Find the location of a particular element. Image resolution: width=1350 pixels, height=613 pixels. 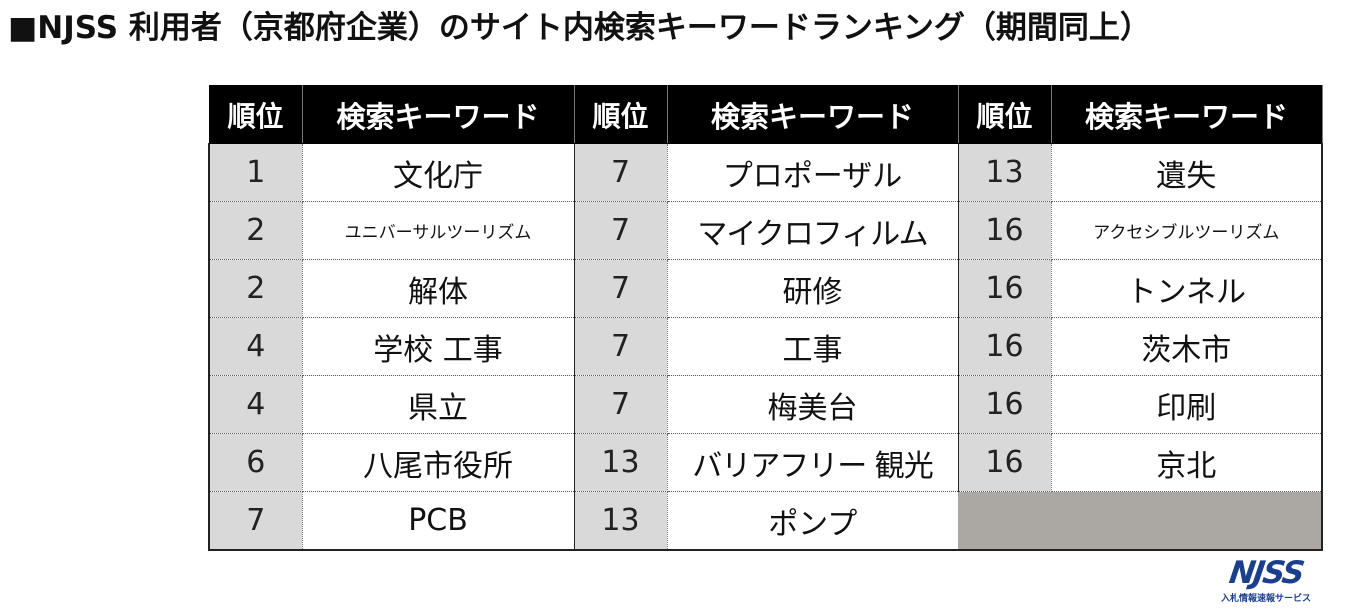

keyword-cell: ポンプ is located at coordinates (812, 521).